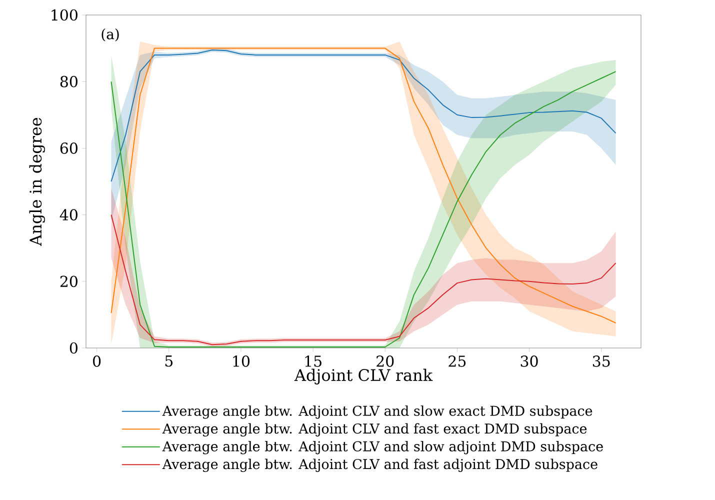 The height and width of the screenshot is (500, 715). Describe the element at coordinates (69, 82) in the screenshot. I see `y-tick-label: 80` at that location.